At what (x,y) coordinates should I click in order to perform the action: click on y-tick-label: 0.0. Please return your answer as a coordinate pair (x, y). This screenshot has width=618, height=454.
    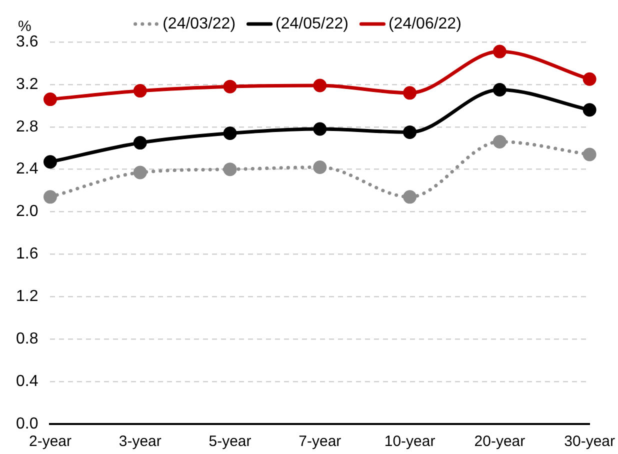
    Looking at the image, I should click on (27, 423).